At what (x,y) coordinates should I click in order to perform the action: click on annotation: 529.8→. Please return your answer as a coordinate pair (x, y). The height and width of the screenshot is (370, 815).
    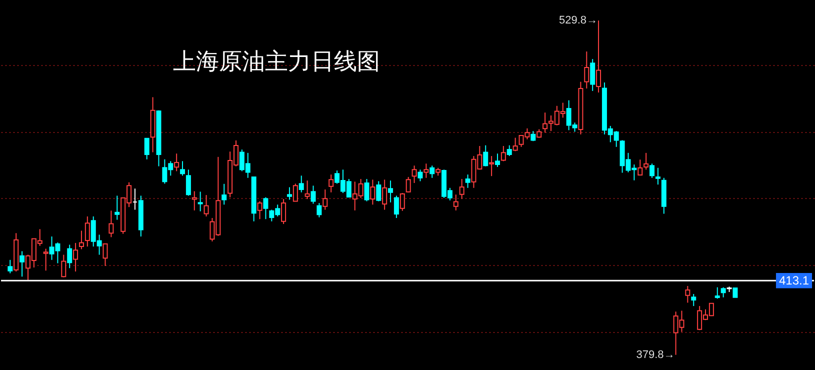
    Looking at the image, I should click on (578, 20).